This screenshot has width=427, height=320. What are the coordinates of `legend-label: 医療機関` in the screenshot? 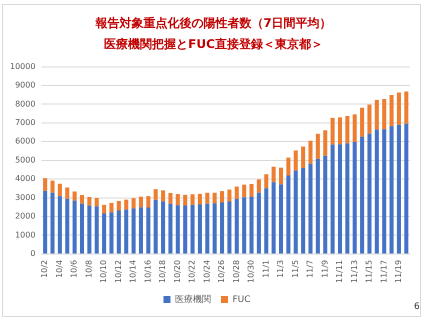 It's located at (192, 299).